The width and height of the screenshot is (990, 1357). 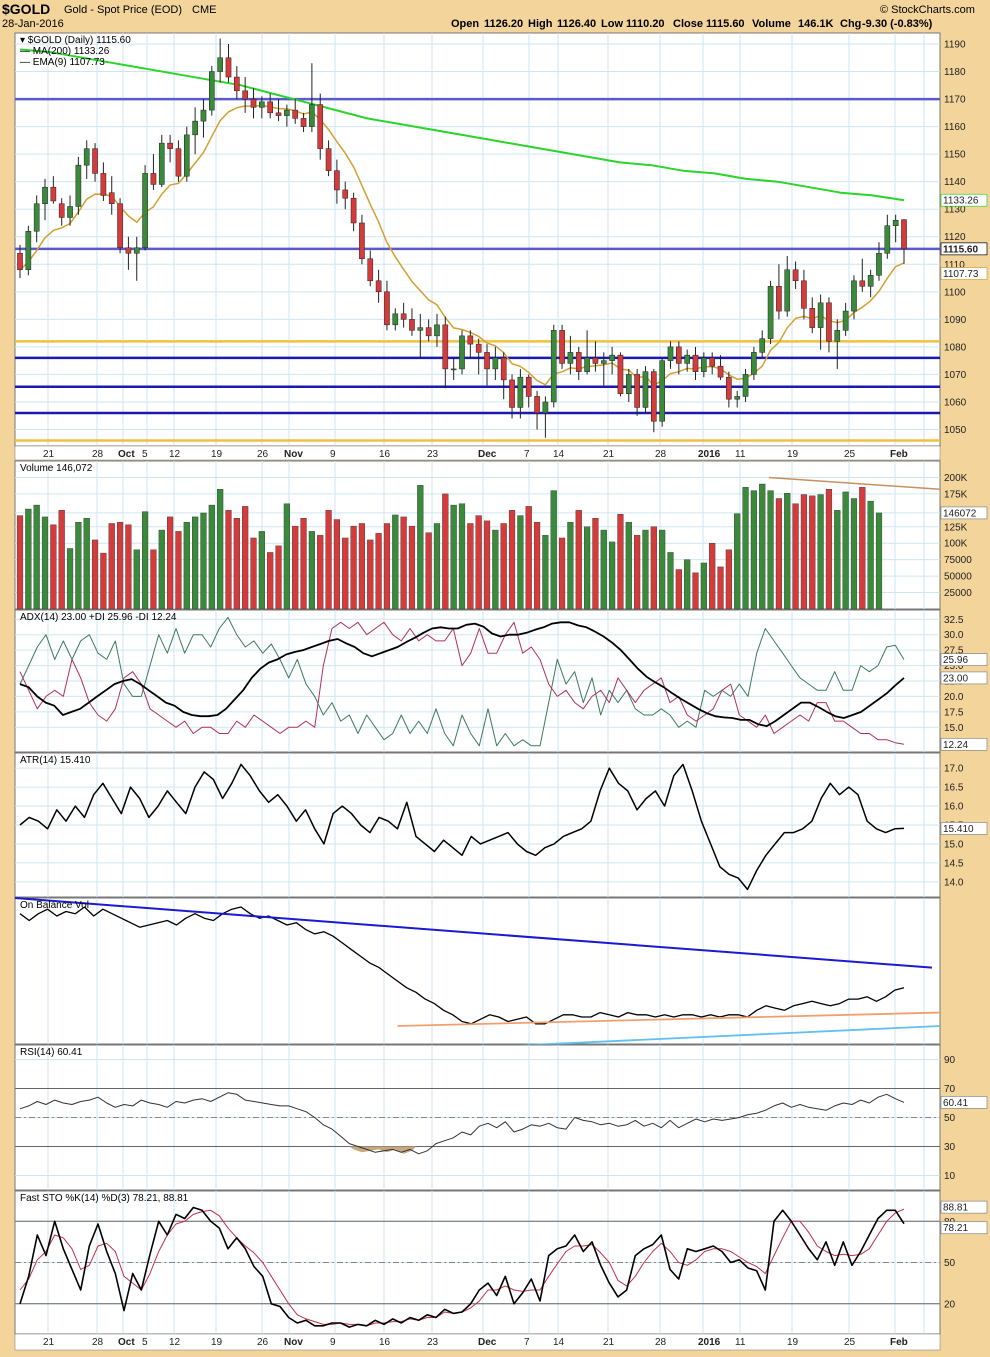 I want to click on header-chg: -9.30 (-0.83%), so click(x=897, y=24).